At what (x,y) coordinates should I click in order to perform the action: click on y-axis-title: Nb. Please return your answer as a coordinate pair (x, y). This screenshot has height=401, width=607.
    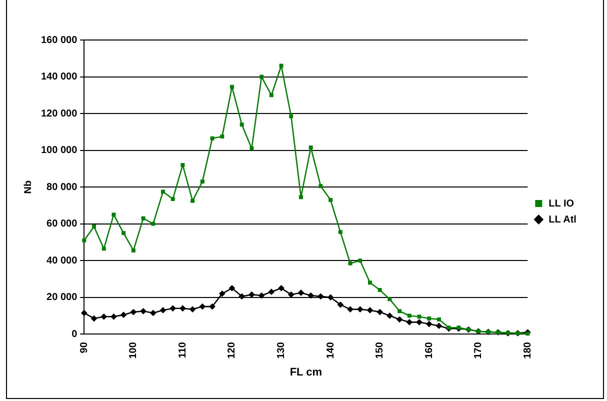
    Looking at the image, I should click on (28, 187).